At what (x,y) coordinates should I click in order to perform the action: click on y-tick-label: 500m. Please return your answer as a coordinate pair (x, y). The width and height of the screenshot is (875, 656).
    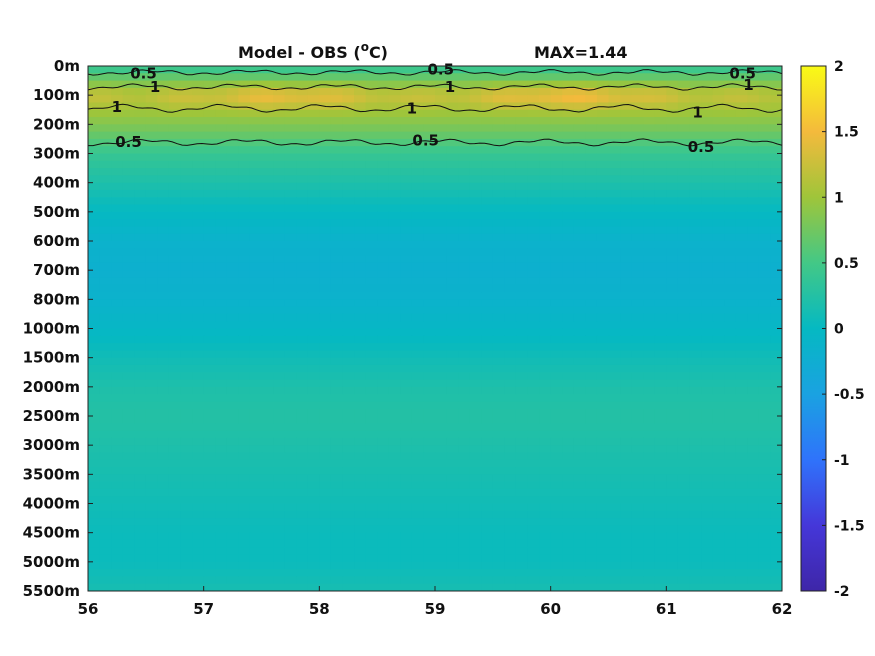
    Looking at the image, I should click on (56, 212).